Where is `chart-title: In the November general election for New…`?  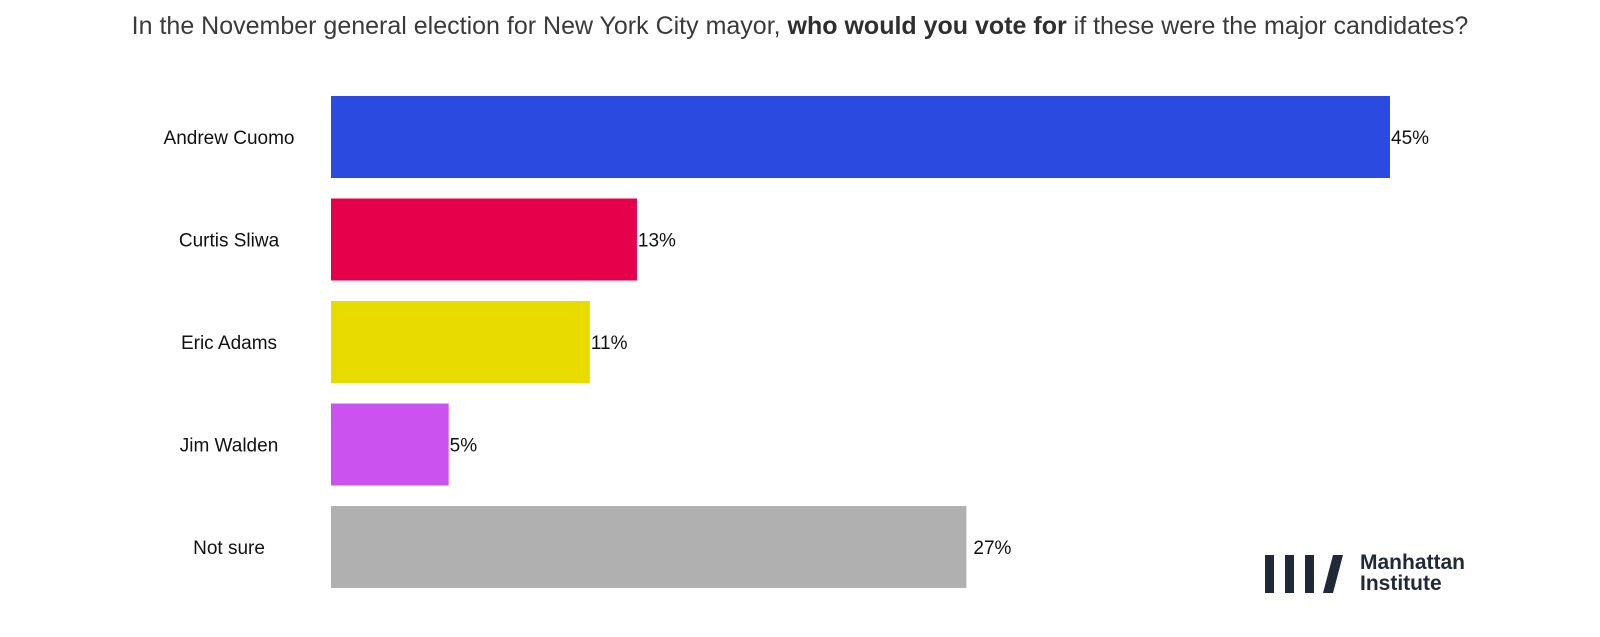
chart-title: In the November general election for New… is located at coordinates (800, 26).